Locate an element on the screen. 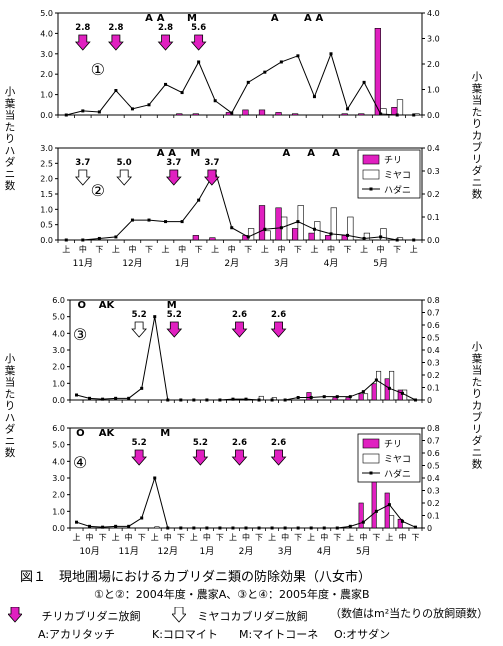 The width and height of the screenshot is (503, 646). month-label: 4月 is located at coordinates (331, 263).